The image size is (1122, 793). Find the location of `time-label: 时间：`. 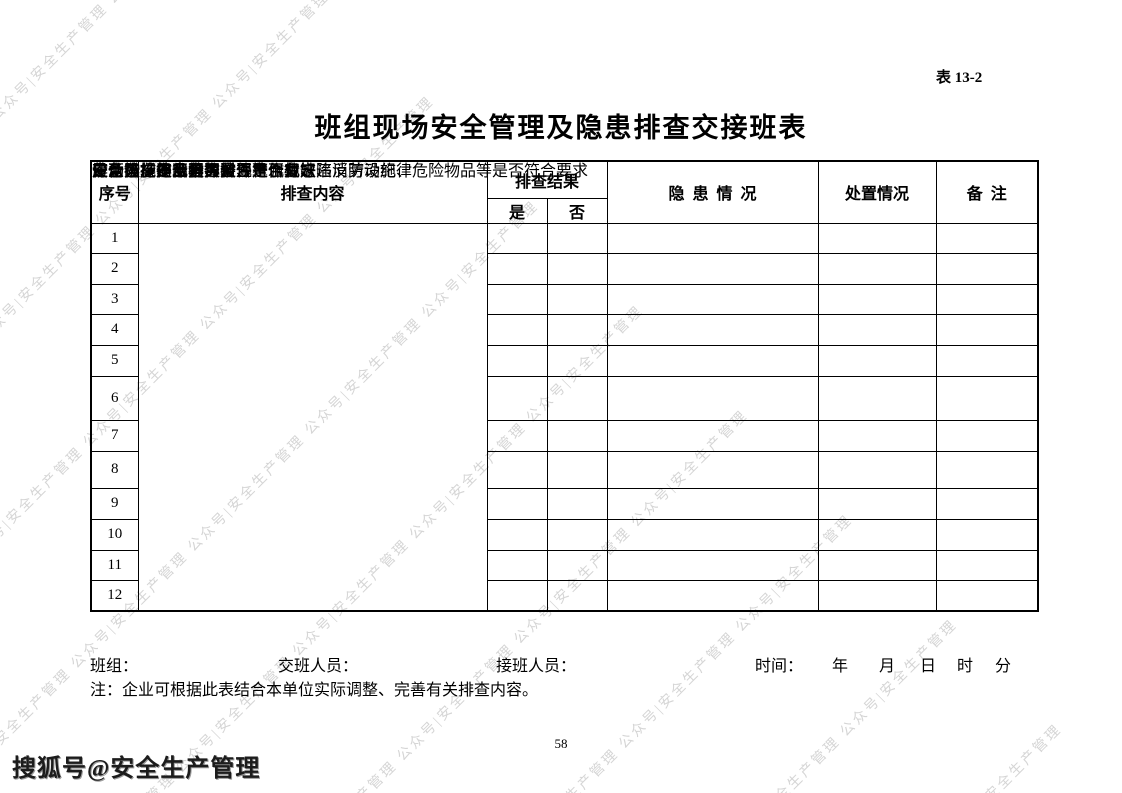

time-label: 时间： is located at coordinates (779, 666).